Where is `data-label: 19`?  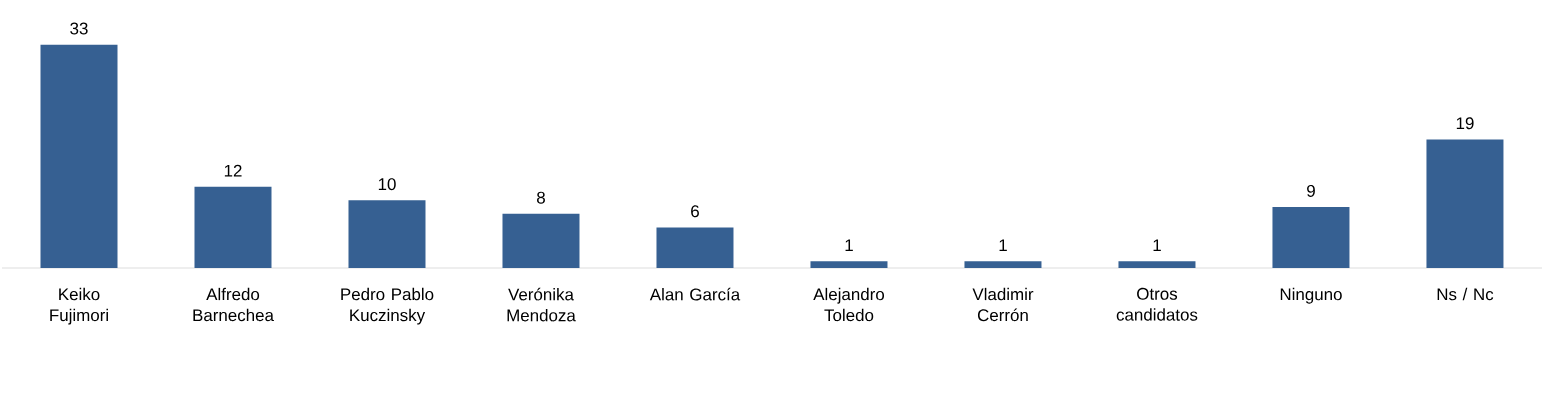 data-label: 19 is located at coordinates (1465, 123).